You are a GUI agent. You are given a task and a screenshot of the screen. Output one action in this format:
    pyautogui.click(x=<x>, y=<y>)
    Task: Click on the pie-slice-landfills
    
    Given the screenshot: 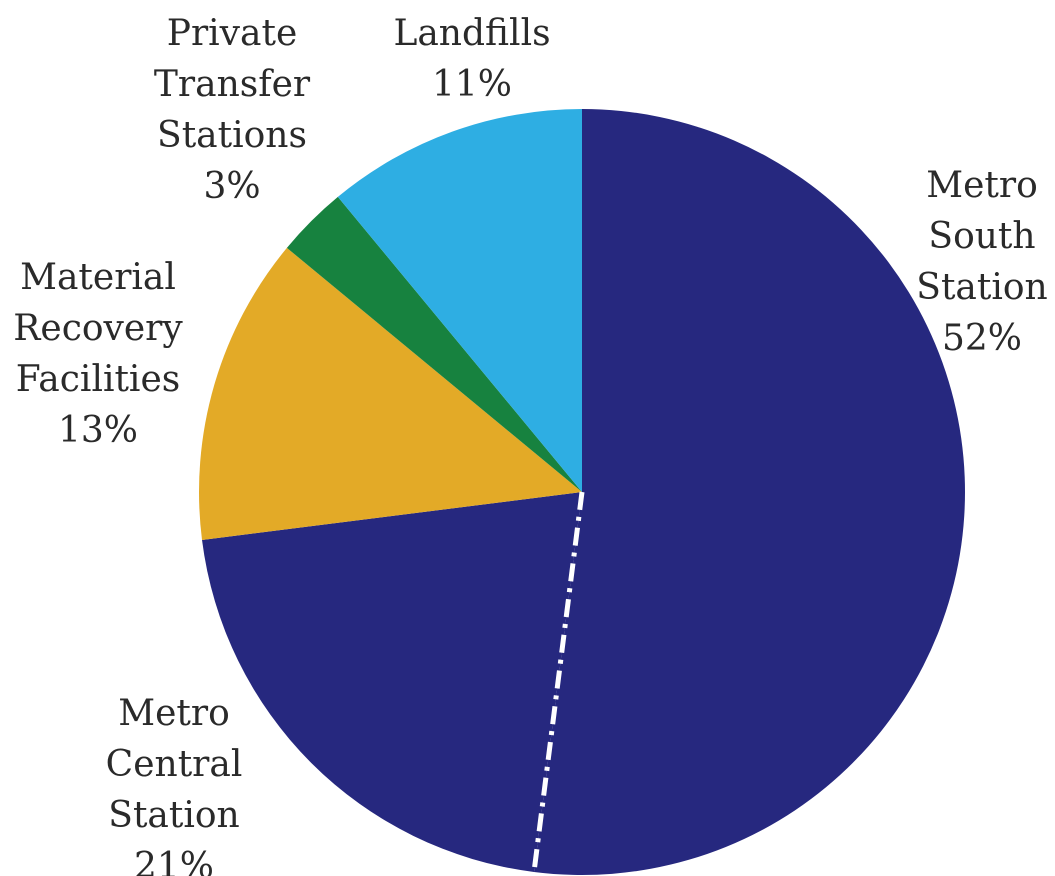 What is the action you would take?
    pyautogui.click(x=459, y=300)
    